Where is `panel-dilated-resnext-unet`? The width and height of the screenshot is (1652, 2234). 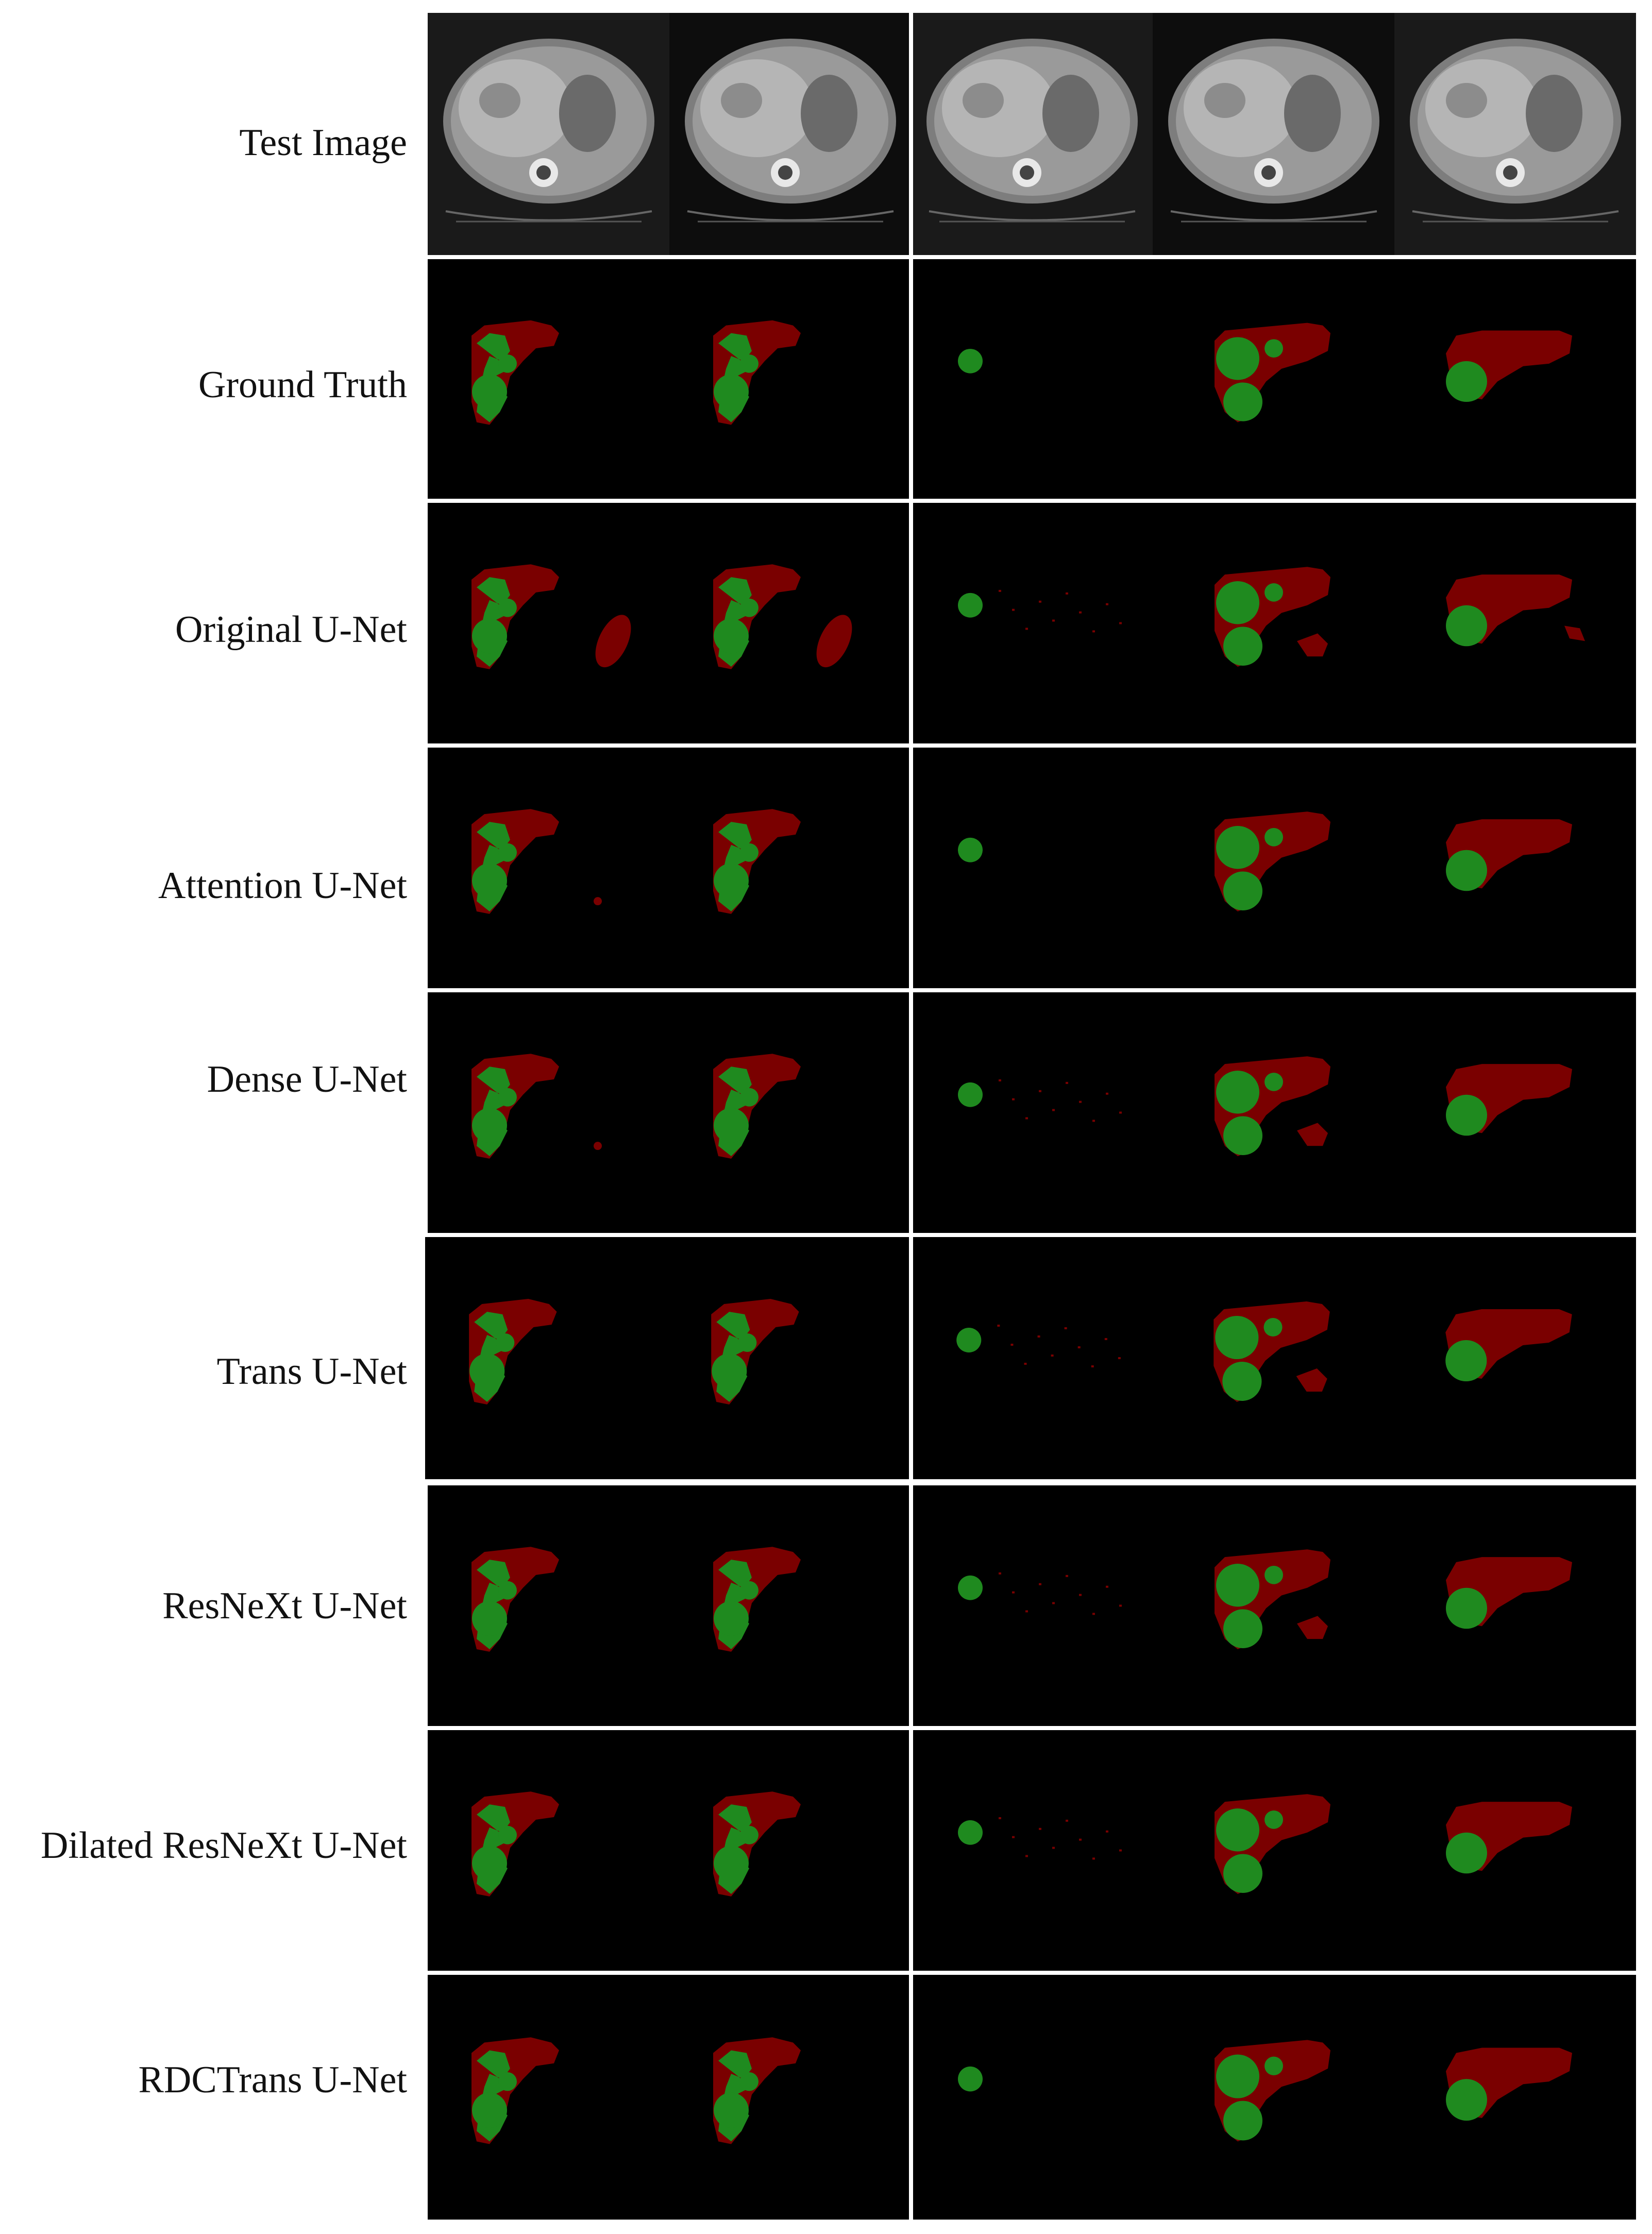 panel-dilated-resnext-unet is located at coordinates (1032, 1850).